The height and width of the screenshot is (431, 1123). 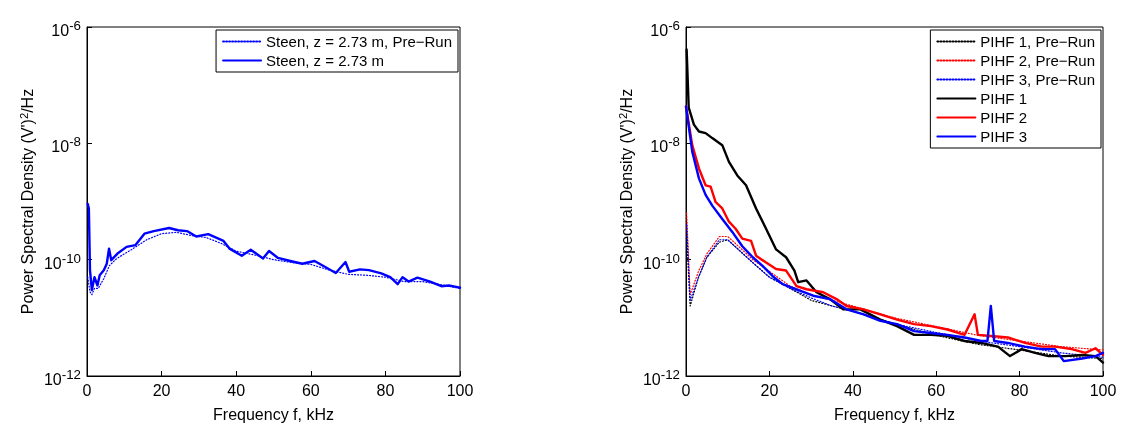 What do you see at coordinates (359, 41) in the screenshot?
I see `legend-label: Steen, z = 2.73 m, Pre−Run` at bounding box center [359, 41].